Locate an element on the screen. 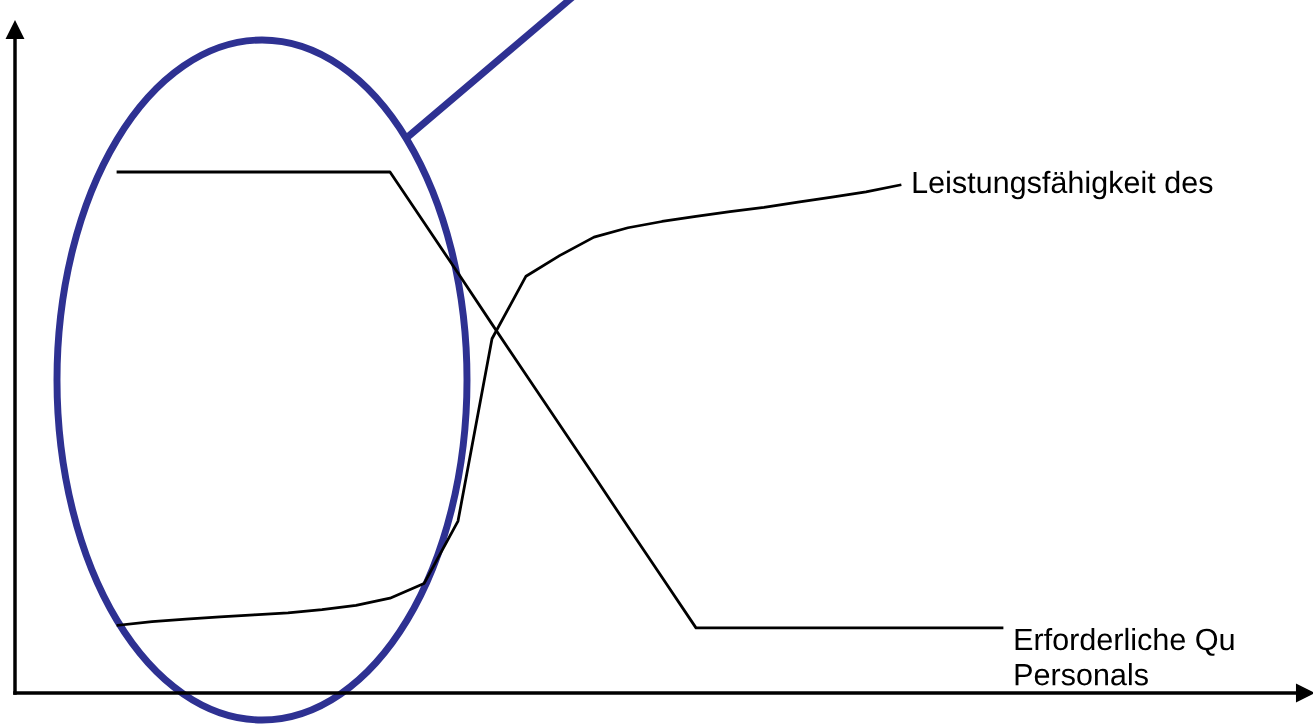 Image resolution: width=1313 pixels, height=727 pixels. series-label: Leistungsfähigkeit des is located at coordinates (1063, 185).